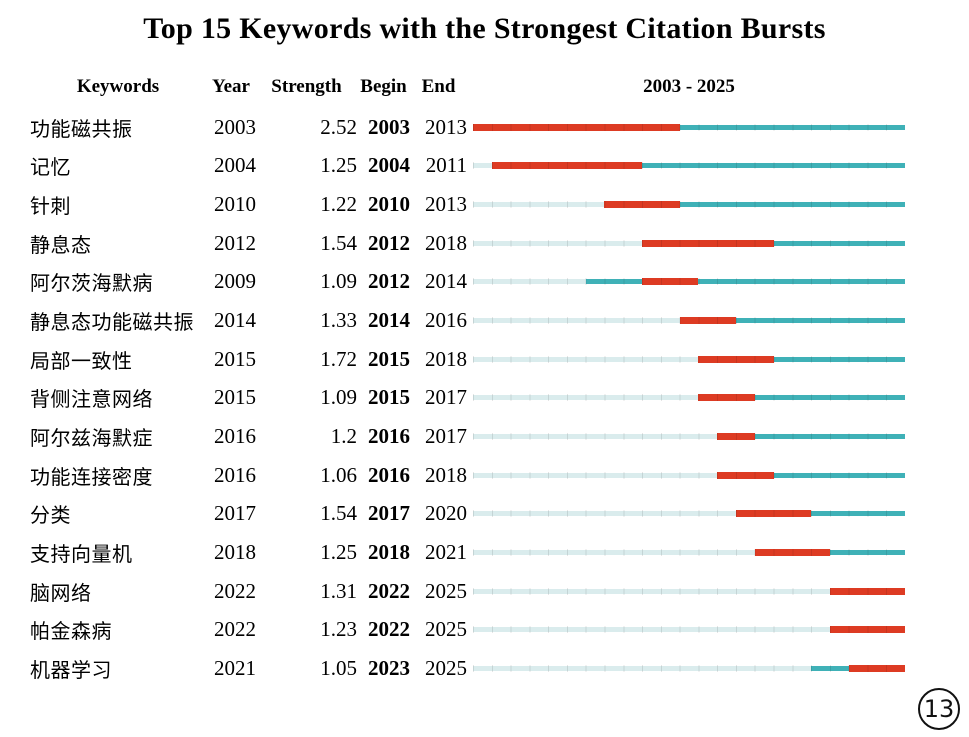  I want to click on table-row: 静息态功能磁共振 2014 1.33 2014 2016, so click(484, 320).